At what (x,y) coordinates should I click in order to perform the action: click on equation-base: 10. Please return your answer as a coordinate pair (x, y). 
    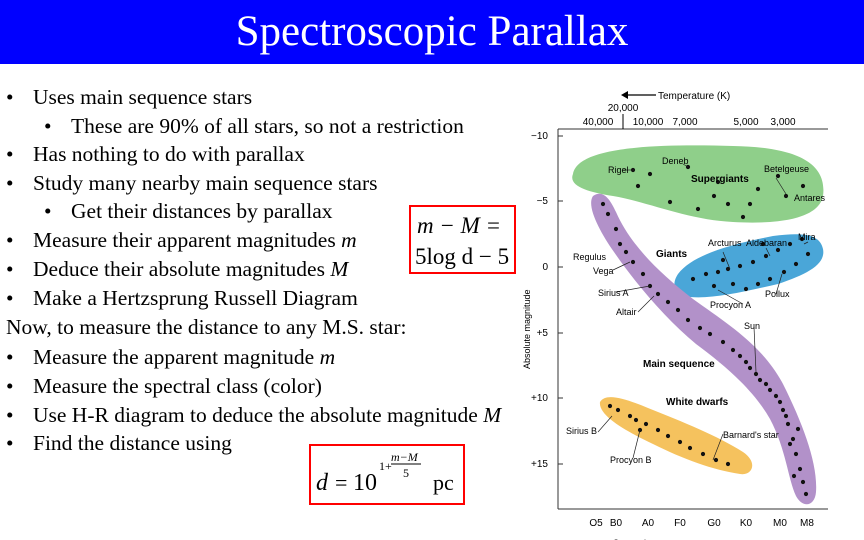
    Looking at the image, I should click on (365, 483).